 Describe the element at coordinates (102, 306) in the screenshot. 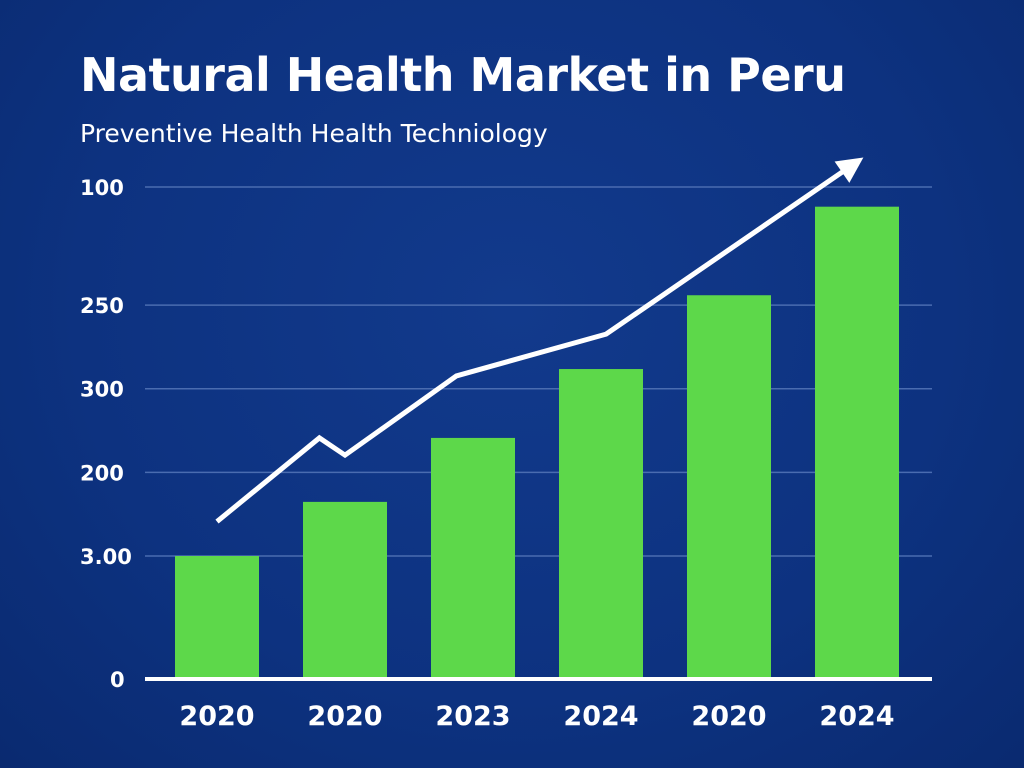

I see `y-tick-label: 250` at that location.